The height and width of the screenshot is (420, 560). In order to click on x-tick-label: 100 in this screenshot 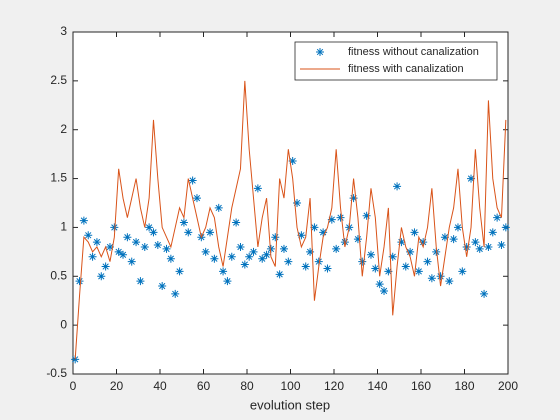, I will do `click(290, 386)`.